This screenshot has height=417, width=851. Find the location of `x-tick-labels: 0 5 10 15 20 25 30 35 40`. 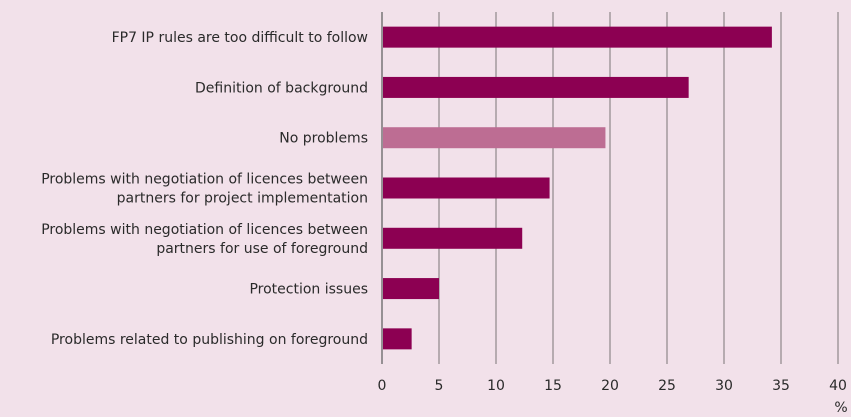

x-tick-labels: 0 5 10 15 20 25 30 35 40 is located at coordinates (612, 386).